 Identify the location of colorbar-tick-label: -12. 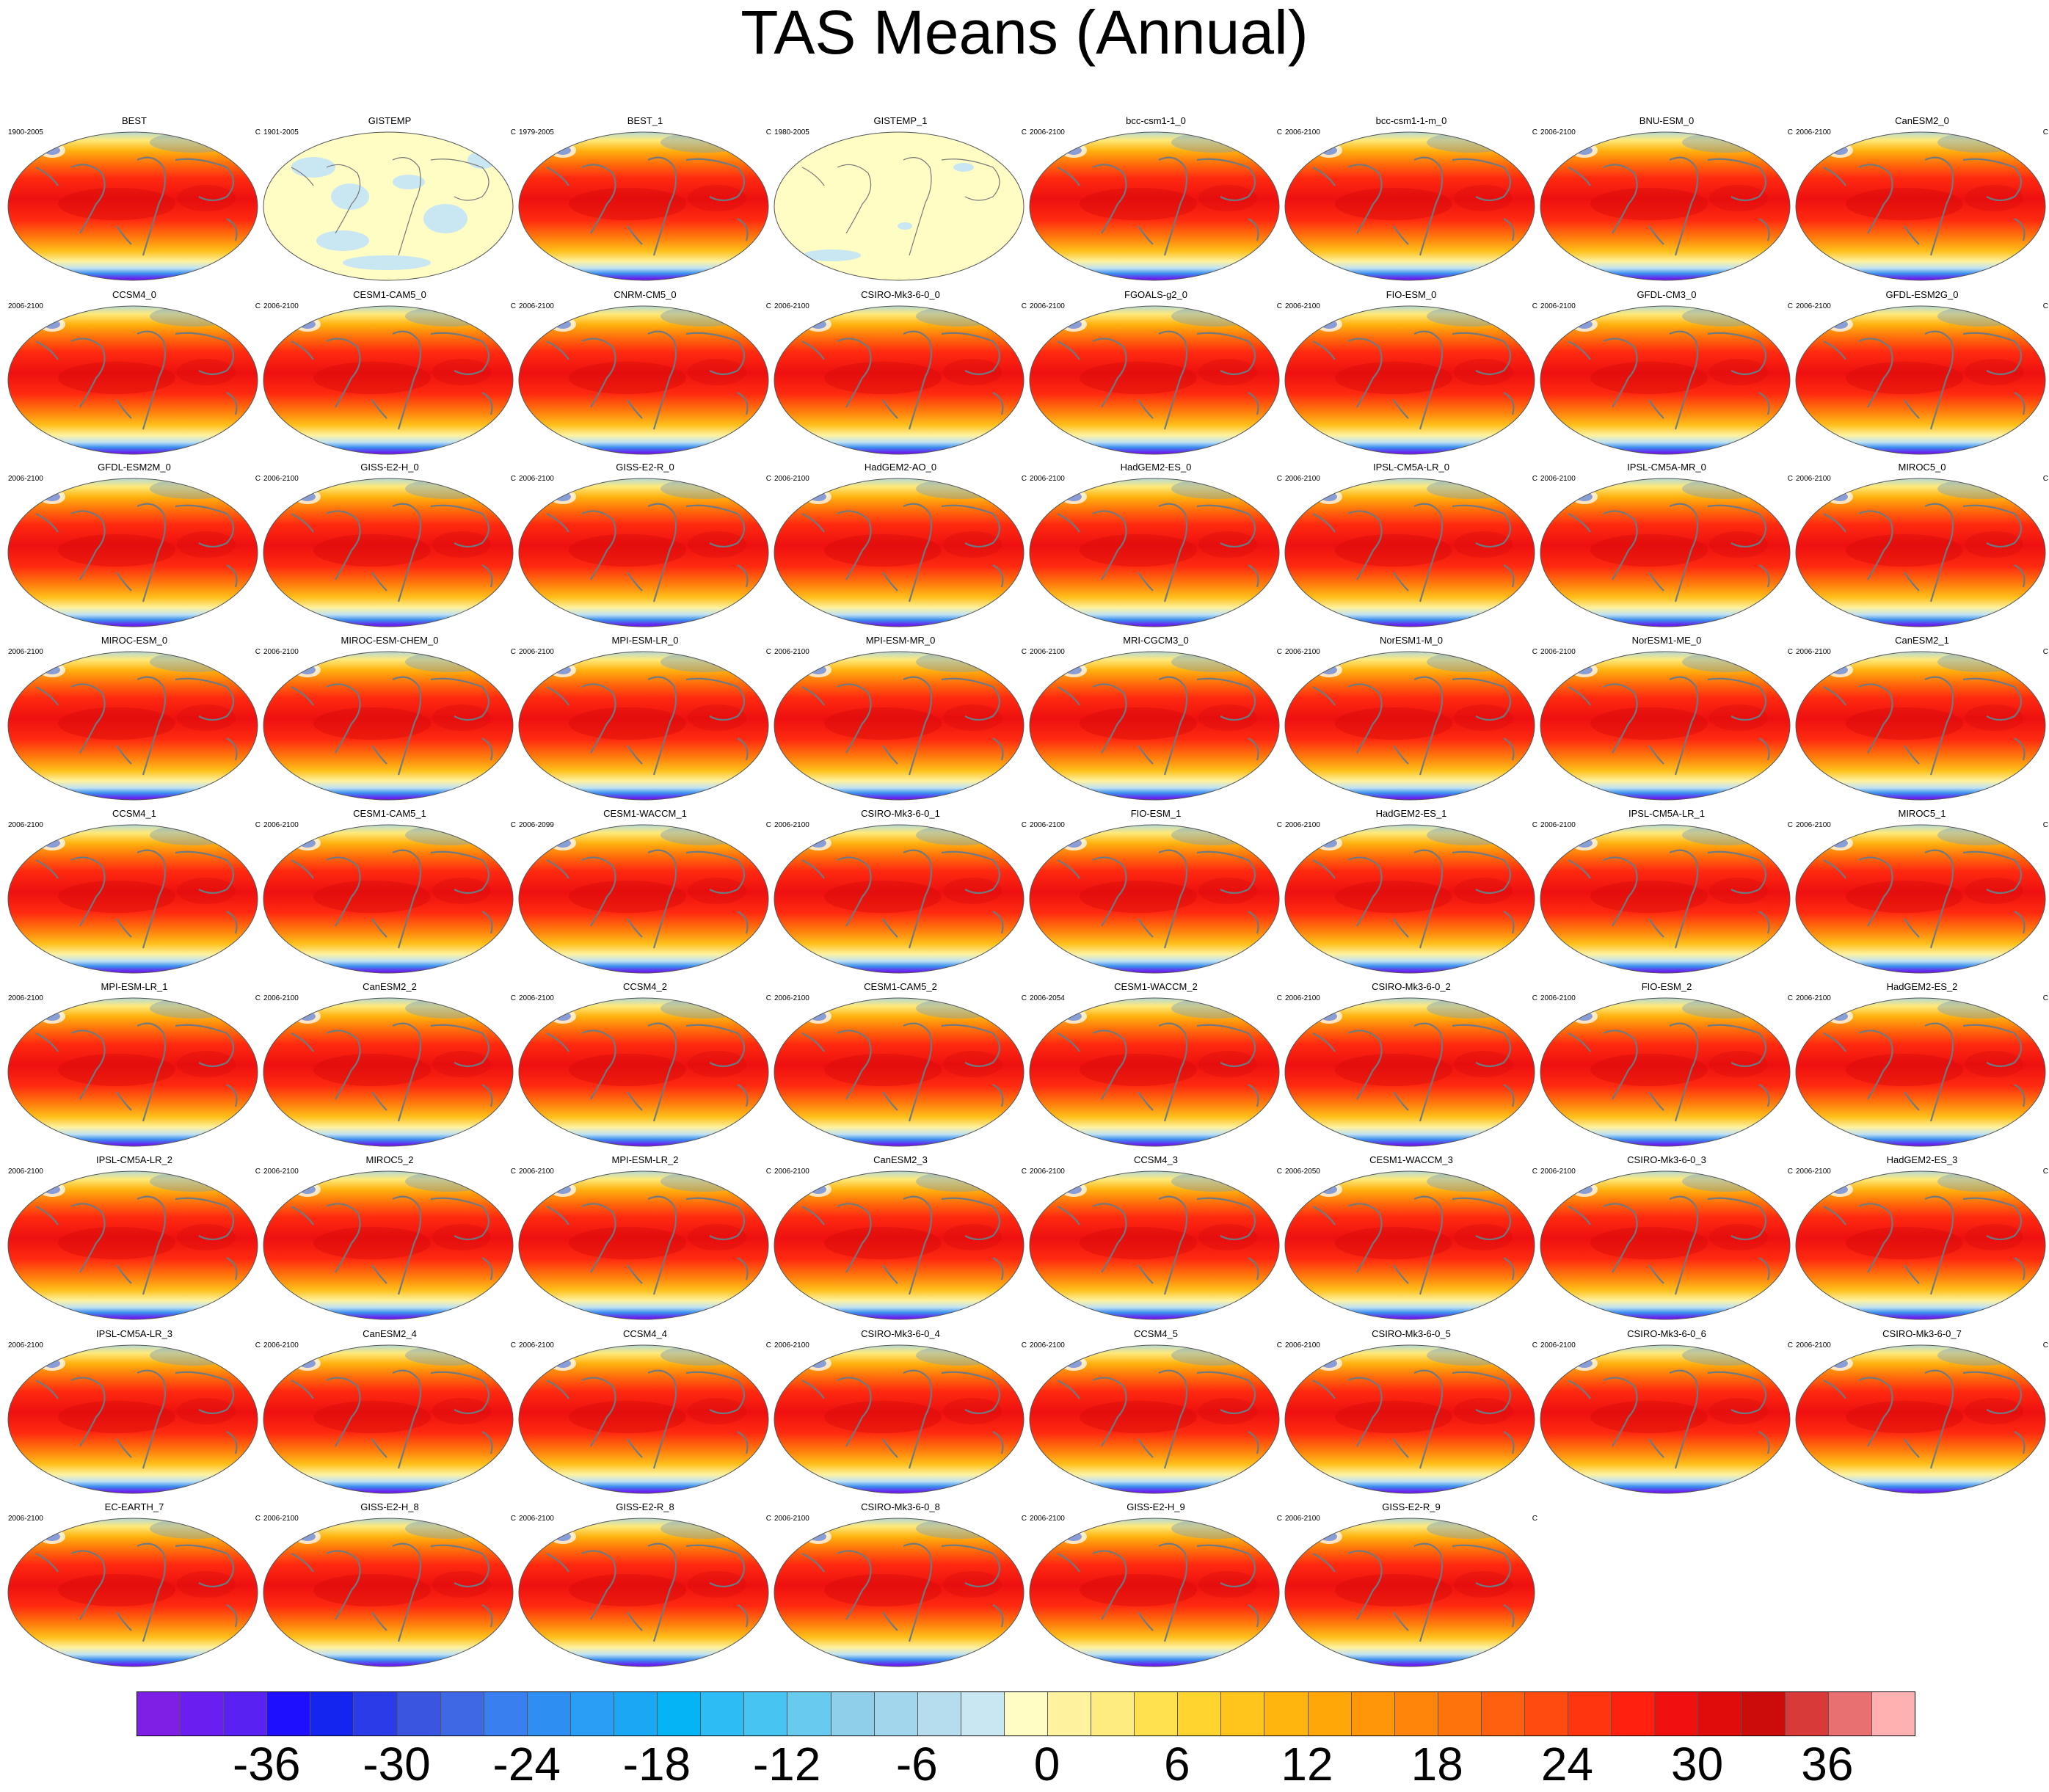
(786, 1764).